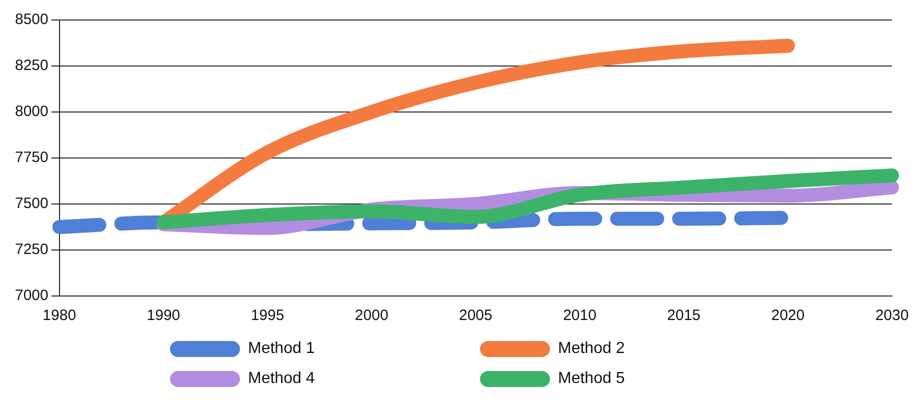 The height and width of the screenshot is (414, 920). What do you see at coordinates (31, 203) in the screenshot?
I see `y-tick-label: 7500` at bounding box center [31, 203].